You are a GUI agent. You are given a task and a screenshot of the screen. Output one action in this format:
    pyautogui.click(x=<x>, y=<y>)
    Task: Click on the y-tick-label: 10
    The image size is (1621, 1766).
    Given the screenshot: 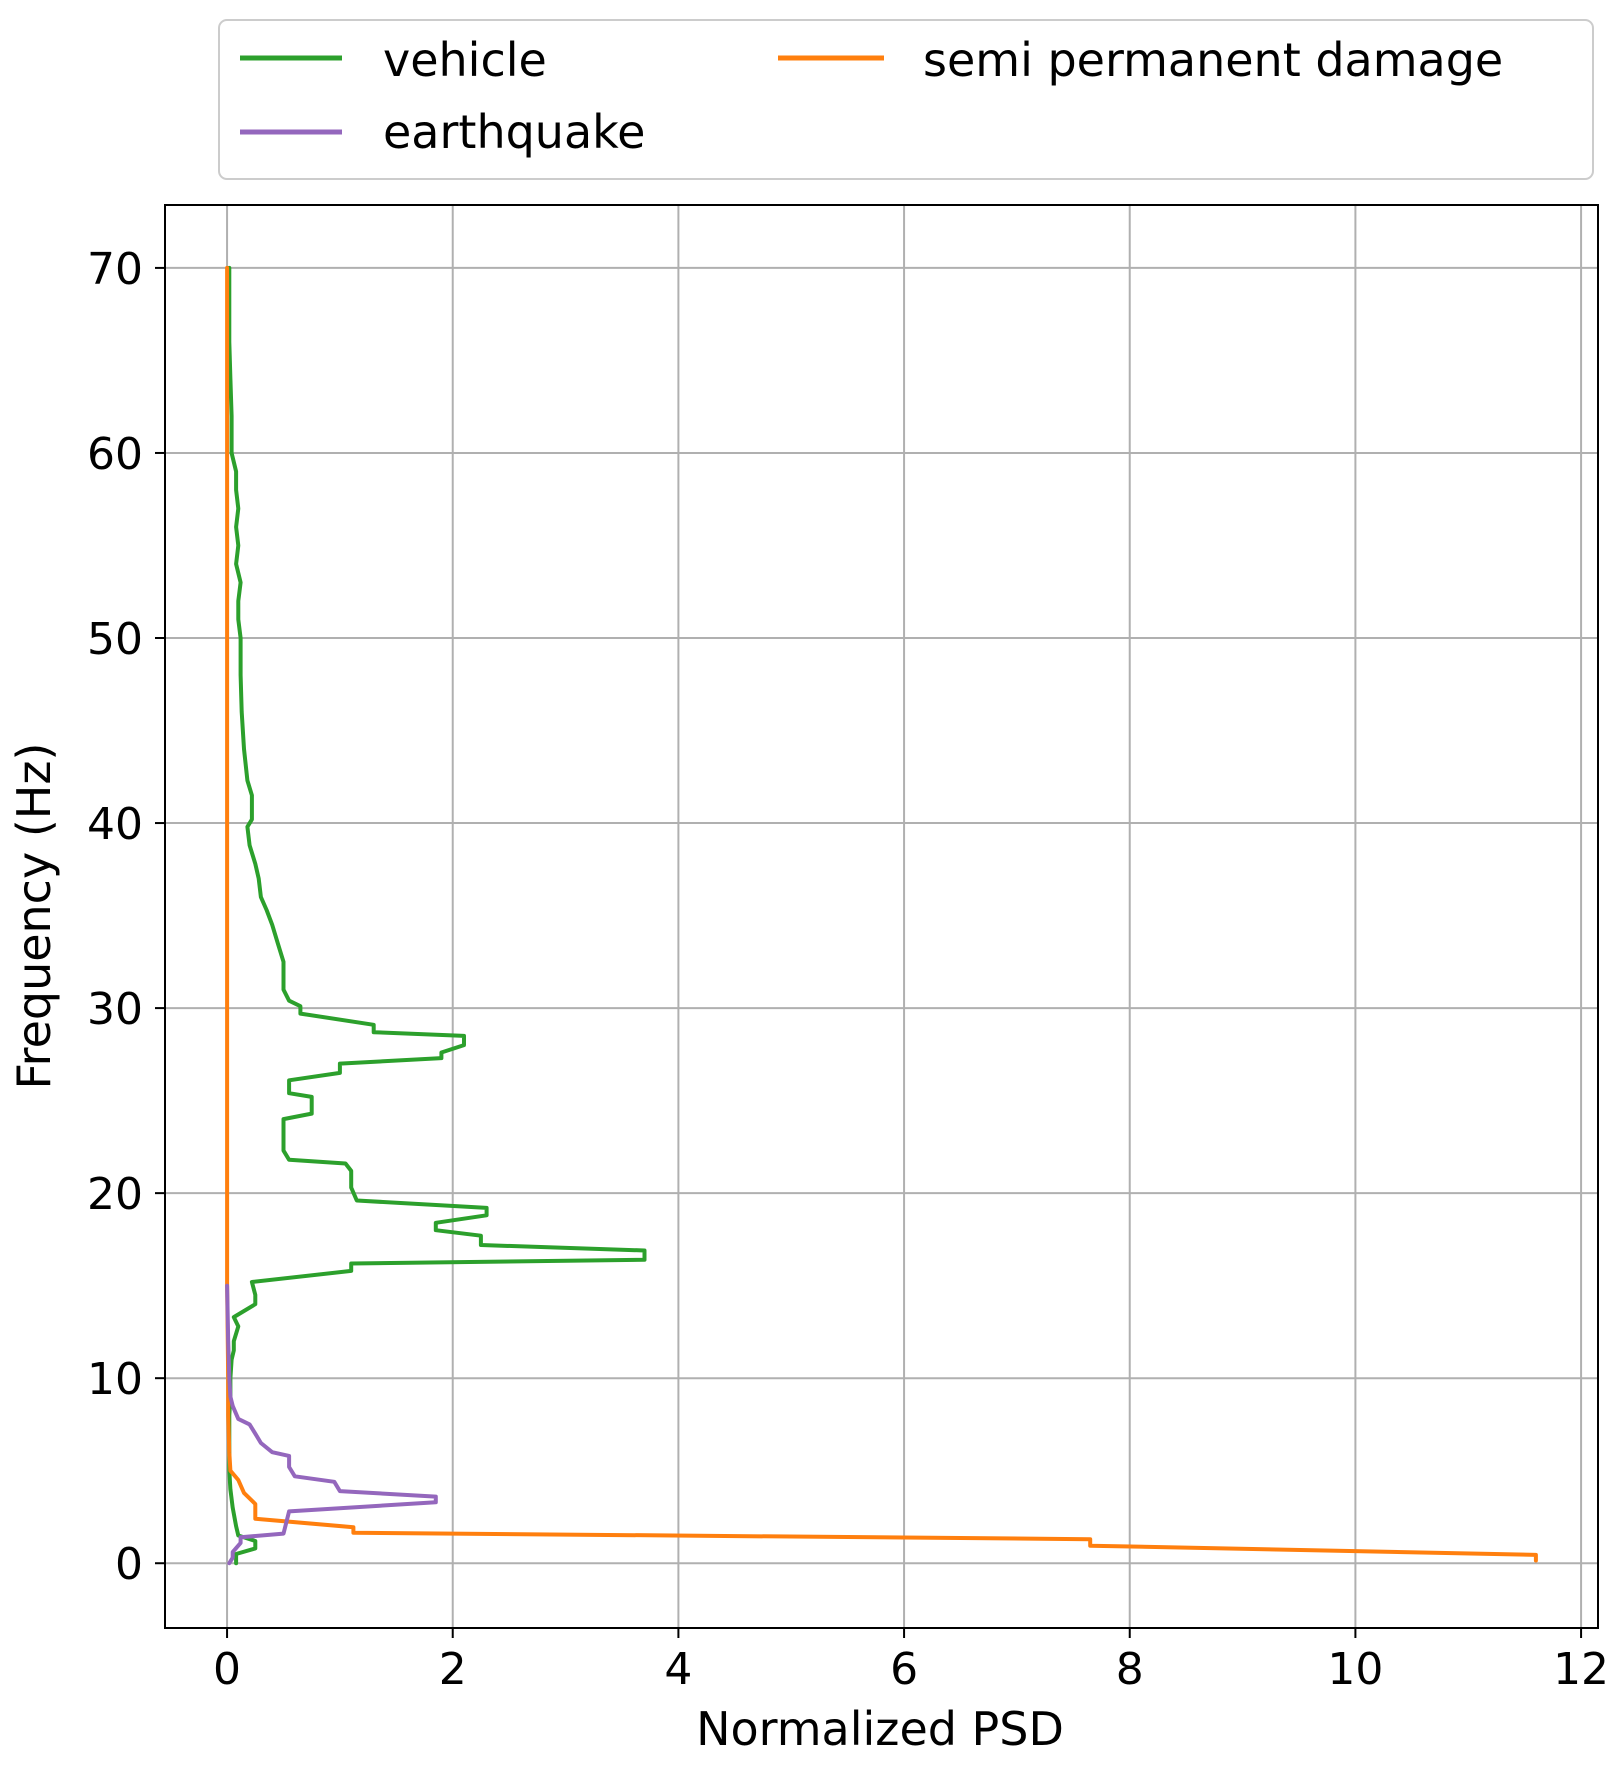 What is the action you would take?
    pyautogui.click(x=115, y=1379)
    